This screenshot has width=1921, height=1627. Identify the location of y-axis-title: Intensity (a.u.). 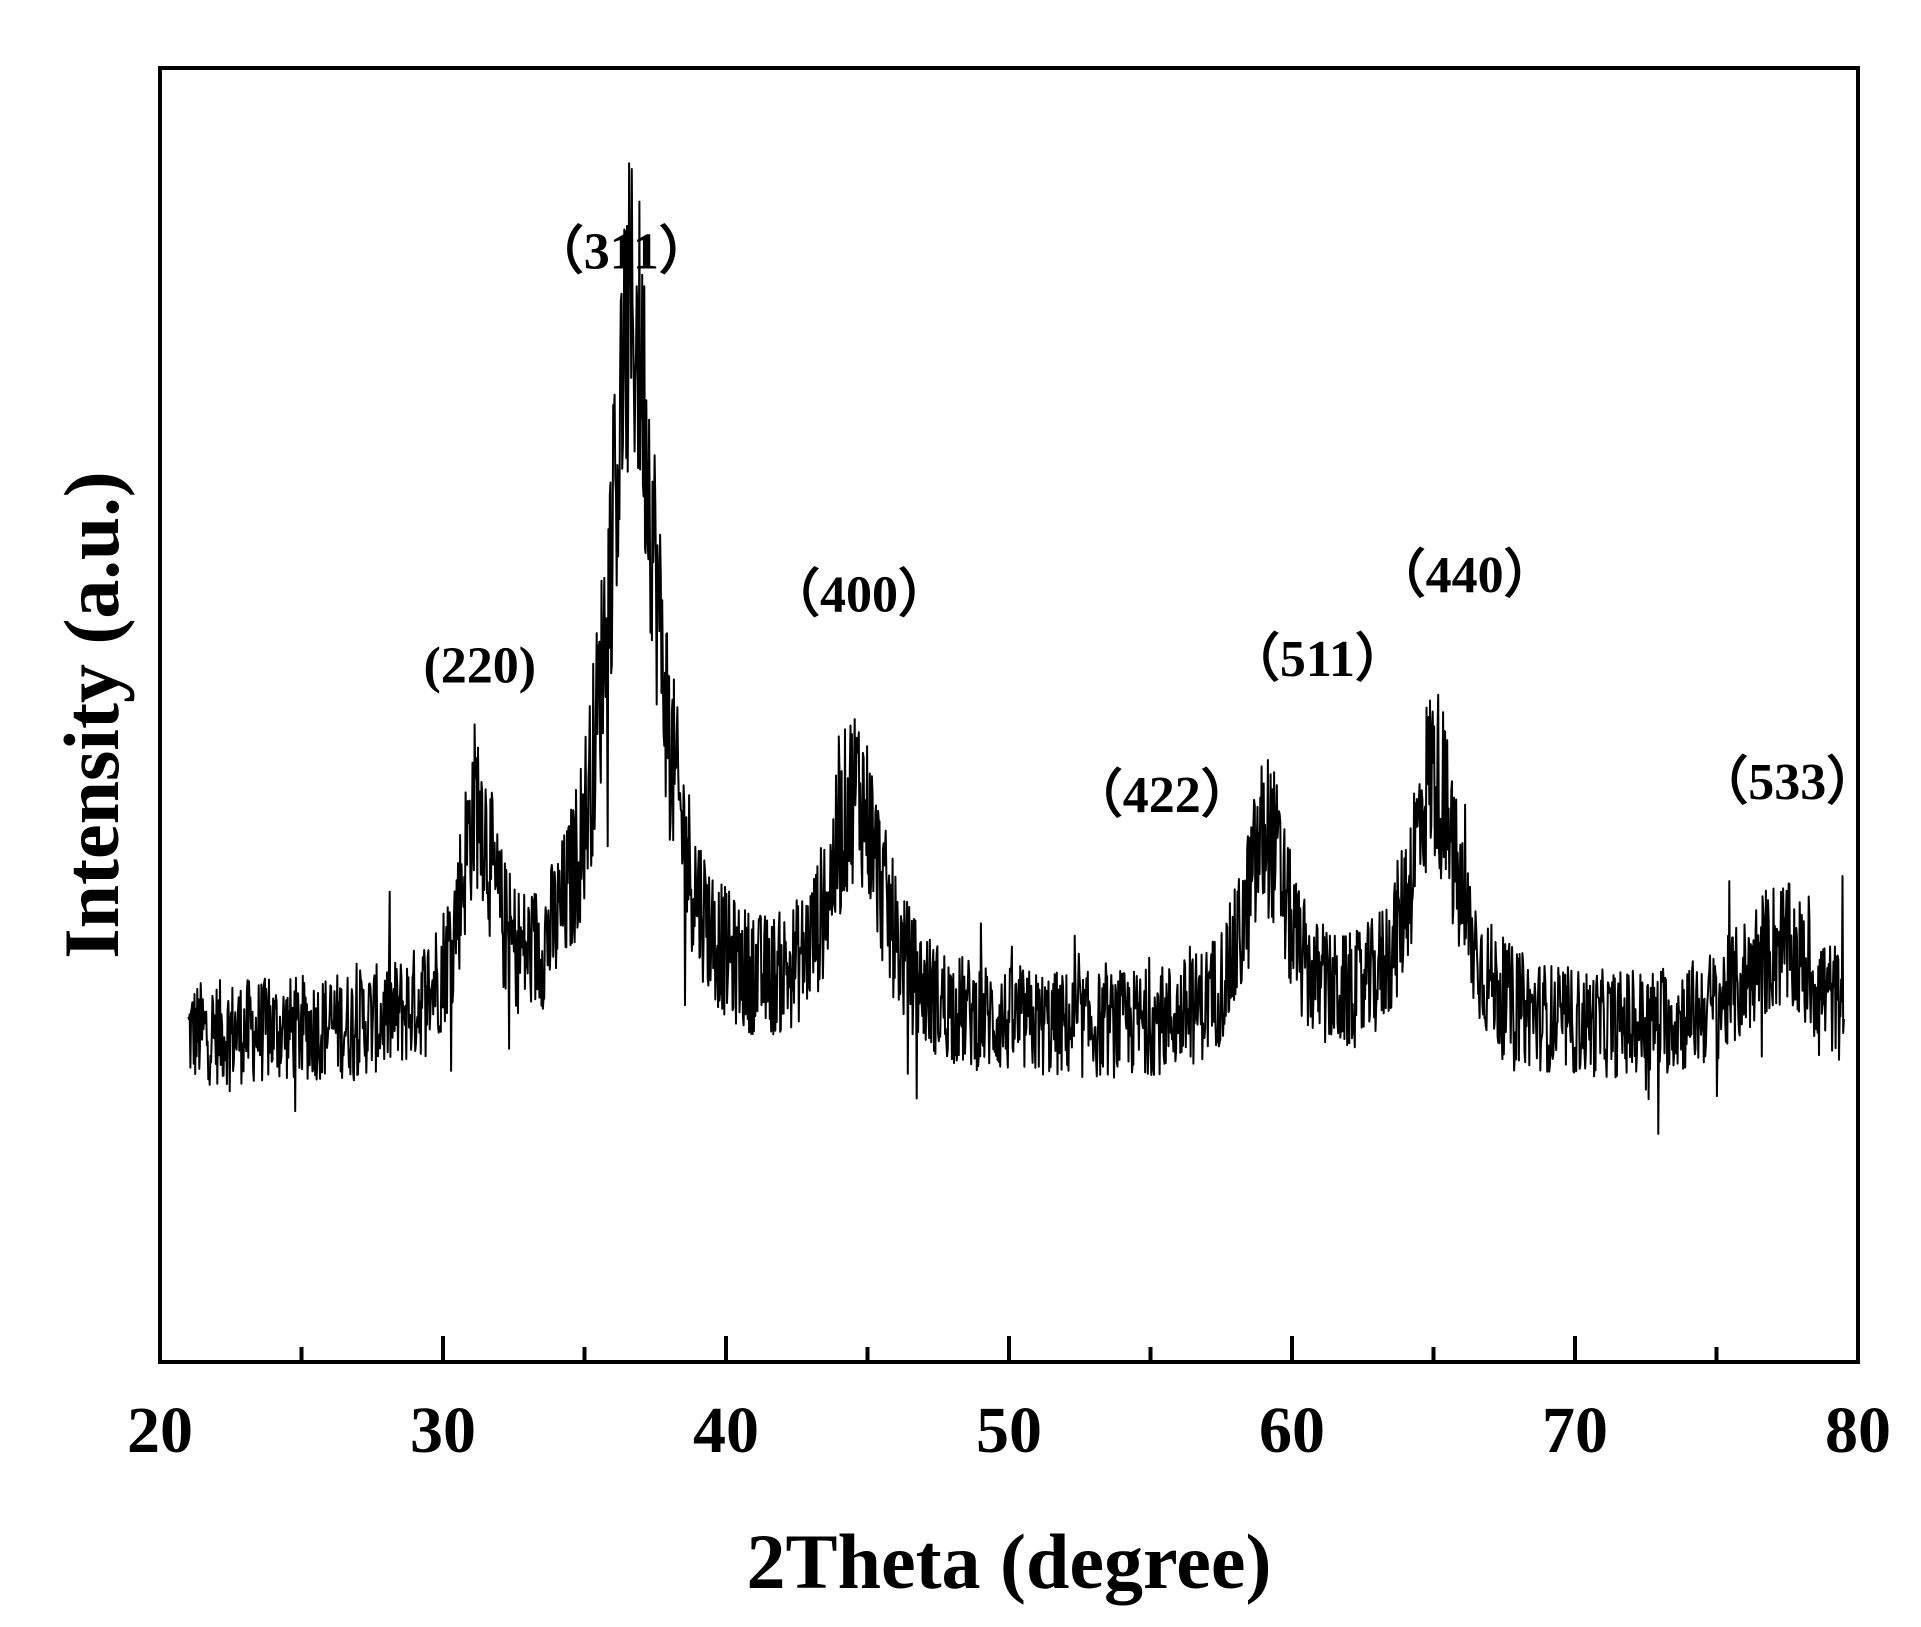
(91, 715).